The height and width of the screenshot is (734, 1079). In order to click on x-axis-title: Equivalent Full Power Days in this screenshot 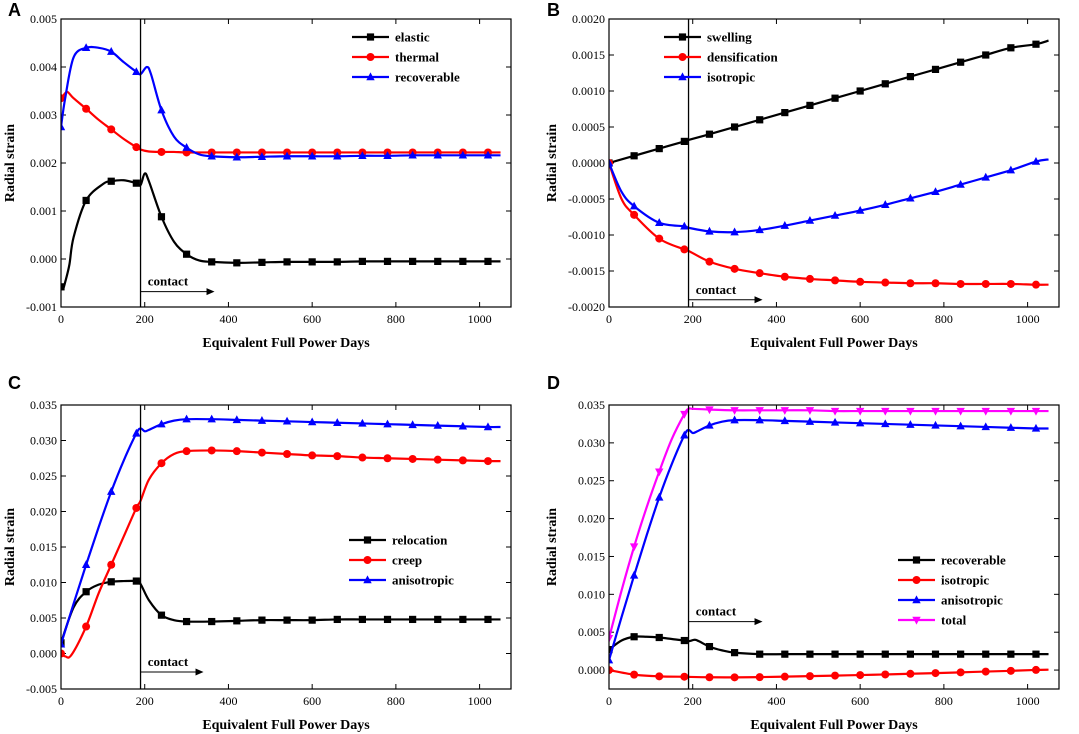, I will do `click(834, 343)`.